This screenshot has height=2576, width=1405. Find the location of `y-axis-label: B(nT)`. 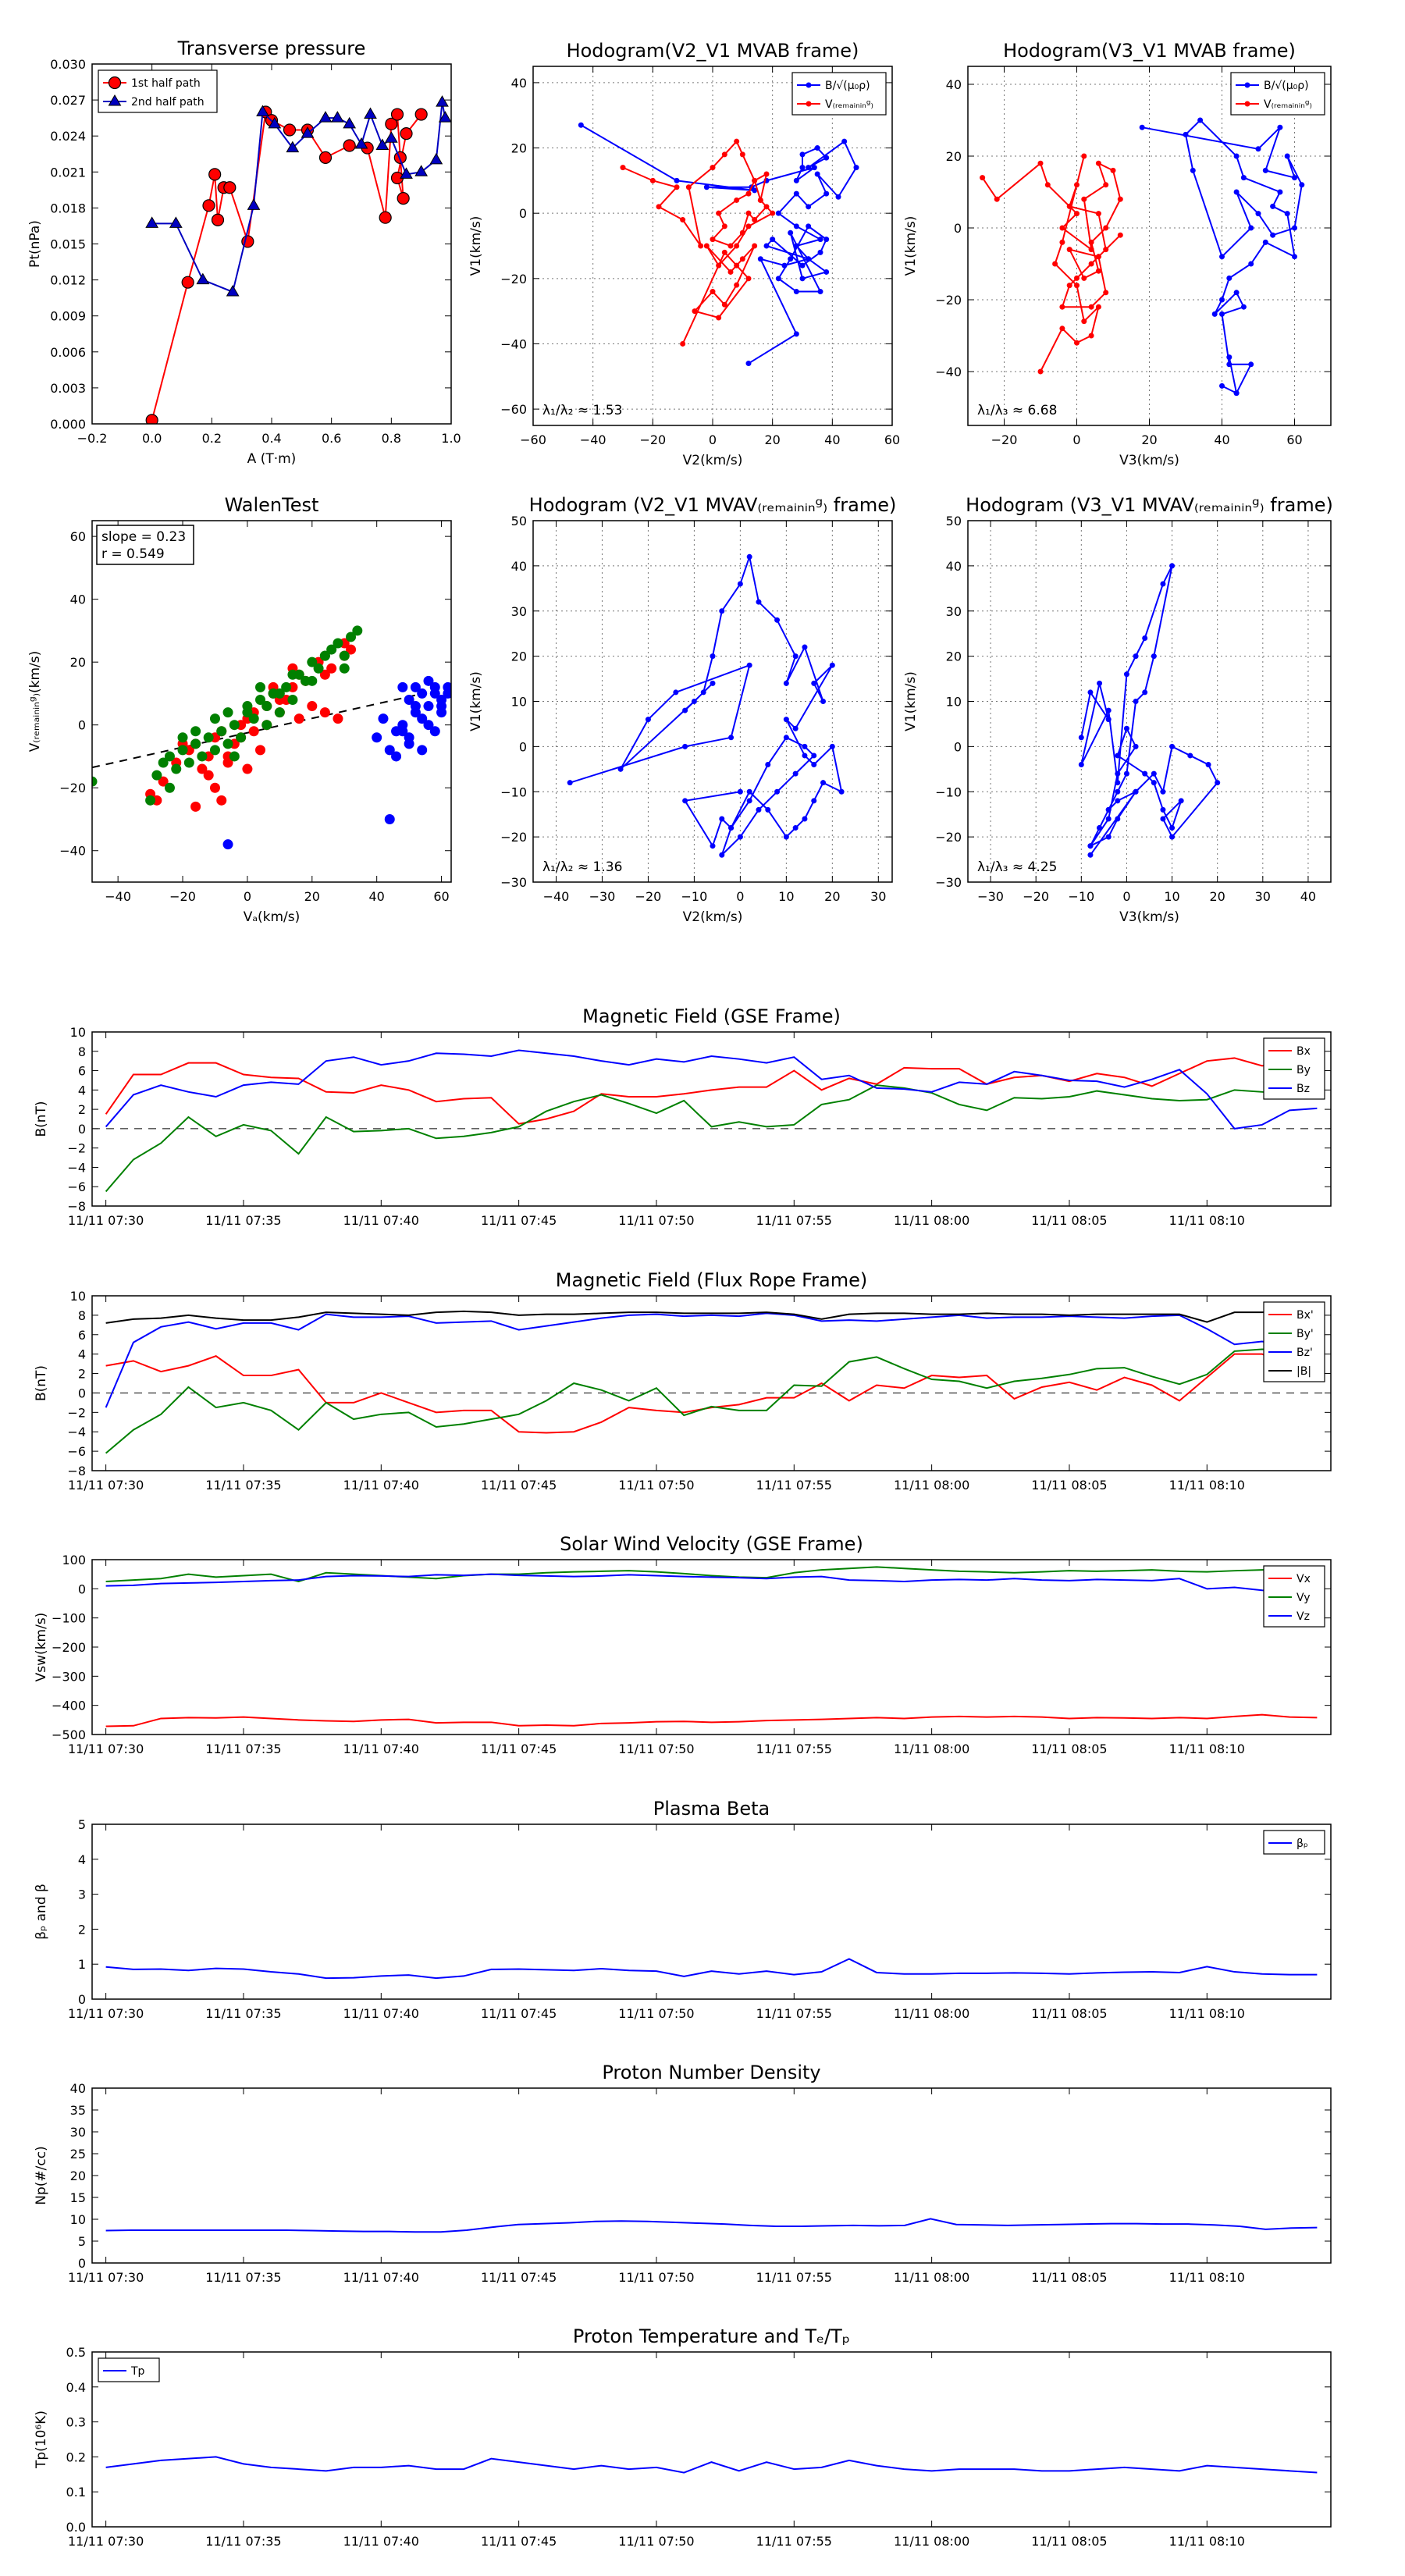

y-axis-label: B(nT) is located at coordinates (41, 1383).